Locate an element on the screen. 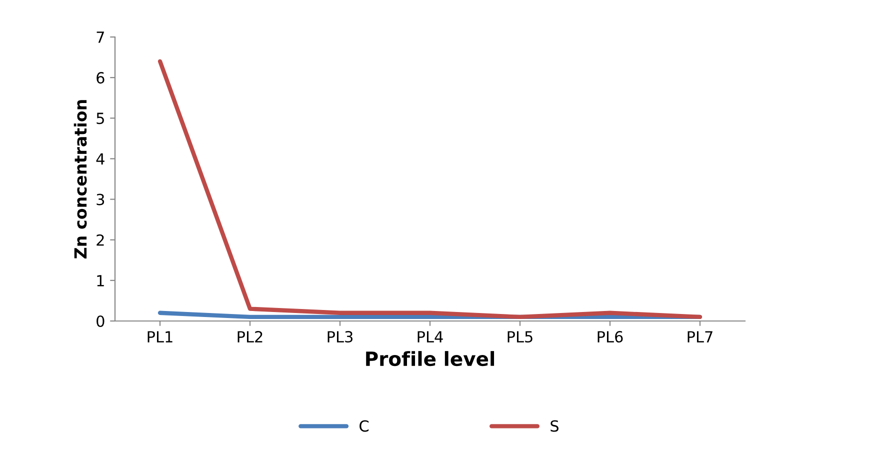 This screenshot has width=870, height=449. y-tick-label: 5 is located at coordinates (100, 118).